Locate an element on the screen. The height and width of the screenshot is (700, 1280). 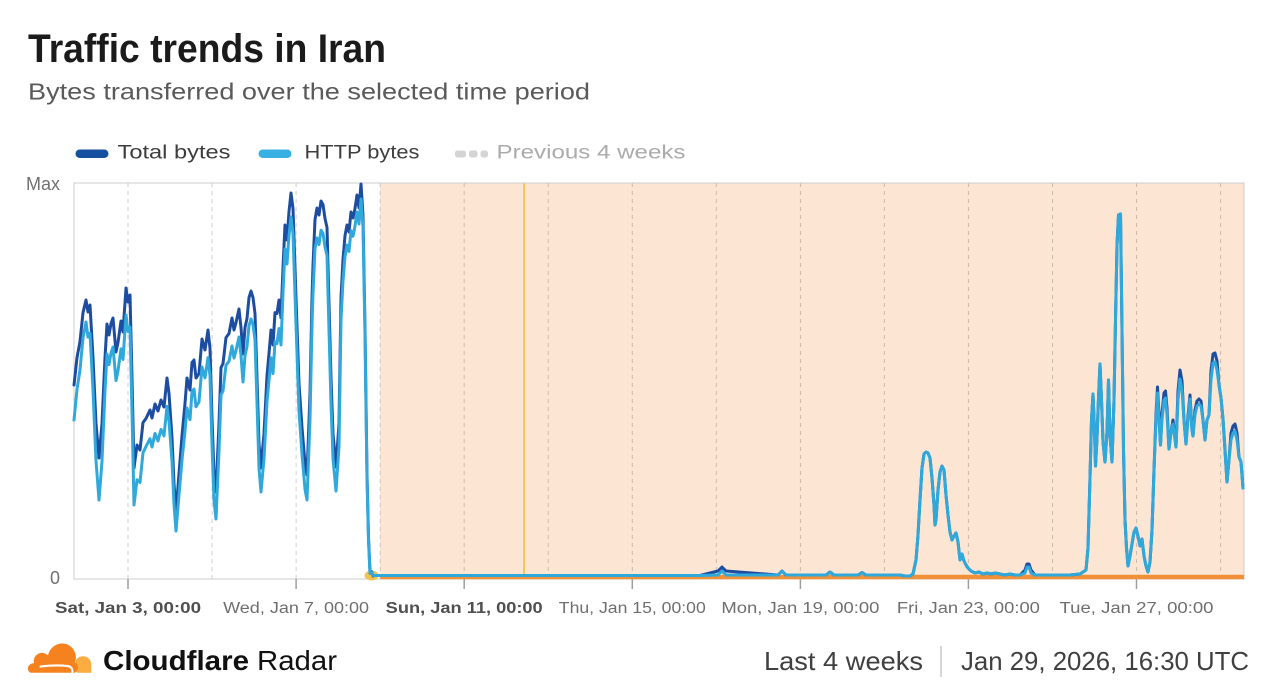
svg-text: Sat, Jan 3, 00:00 is located at coordinates (128, 608).